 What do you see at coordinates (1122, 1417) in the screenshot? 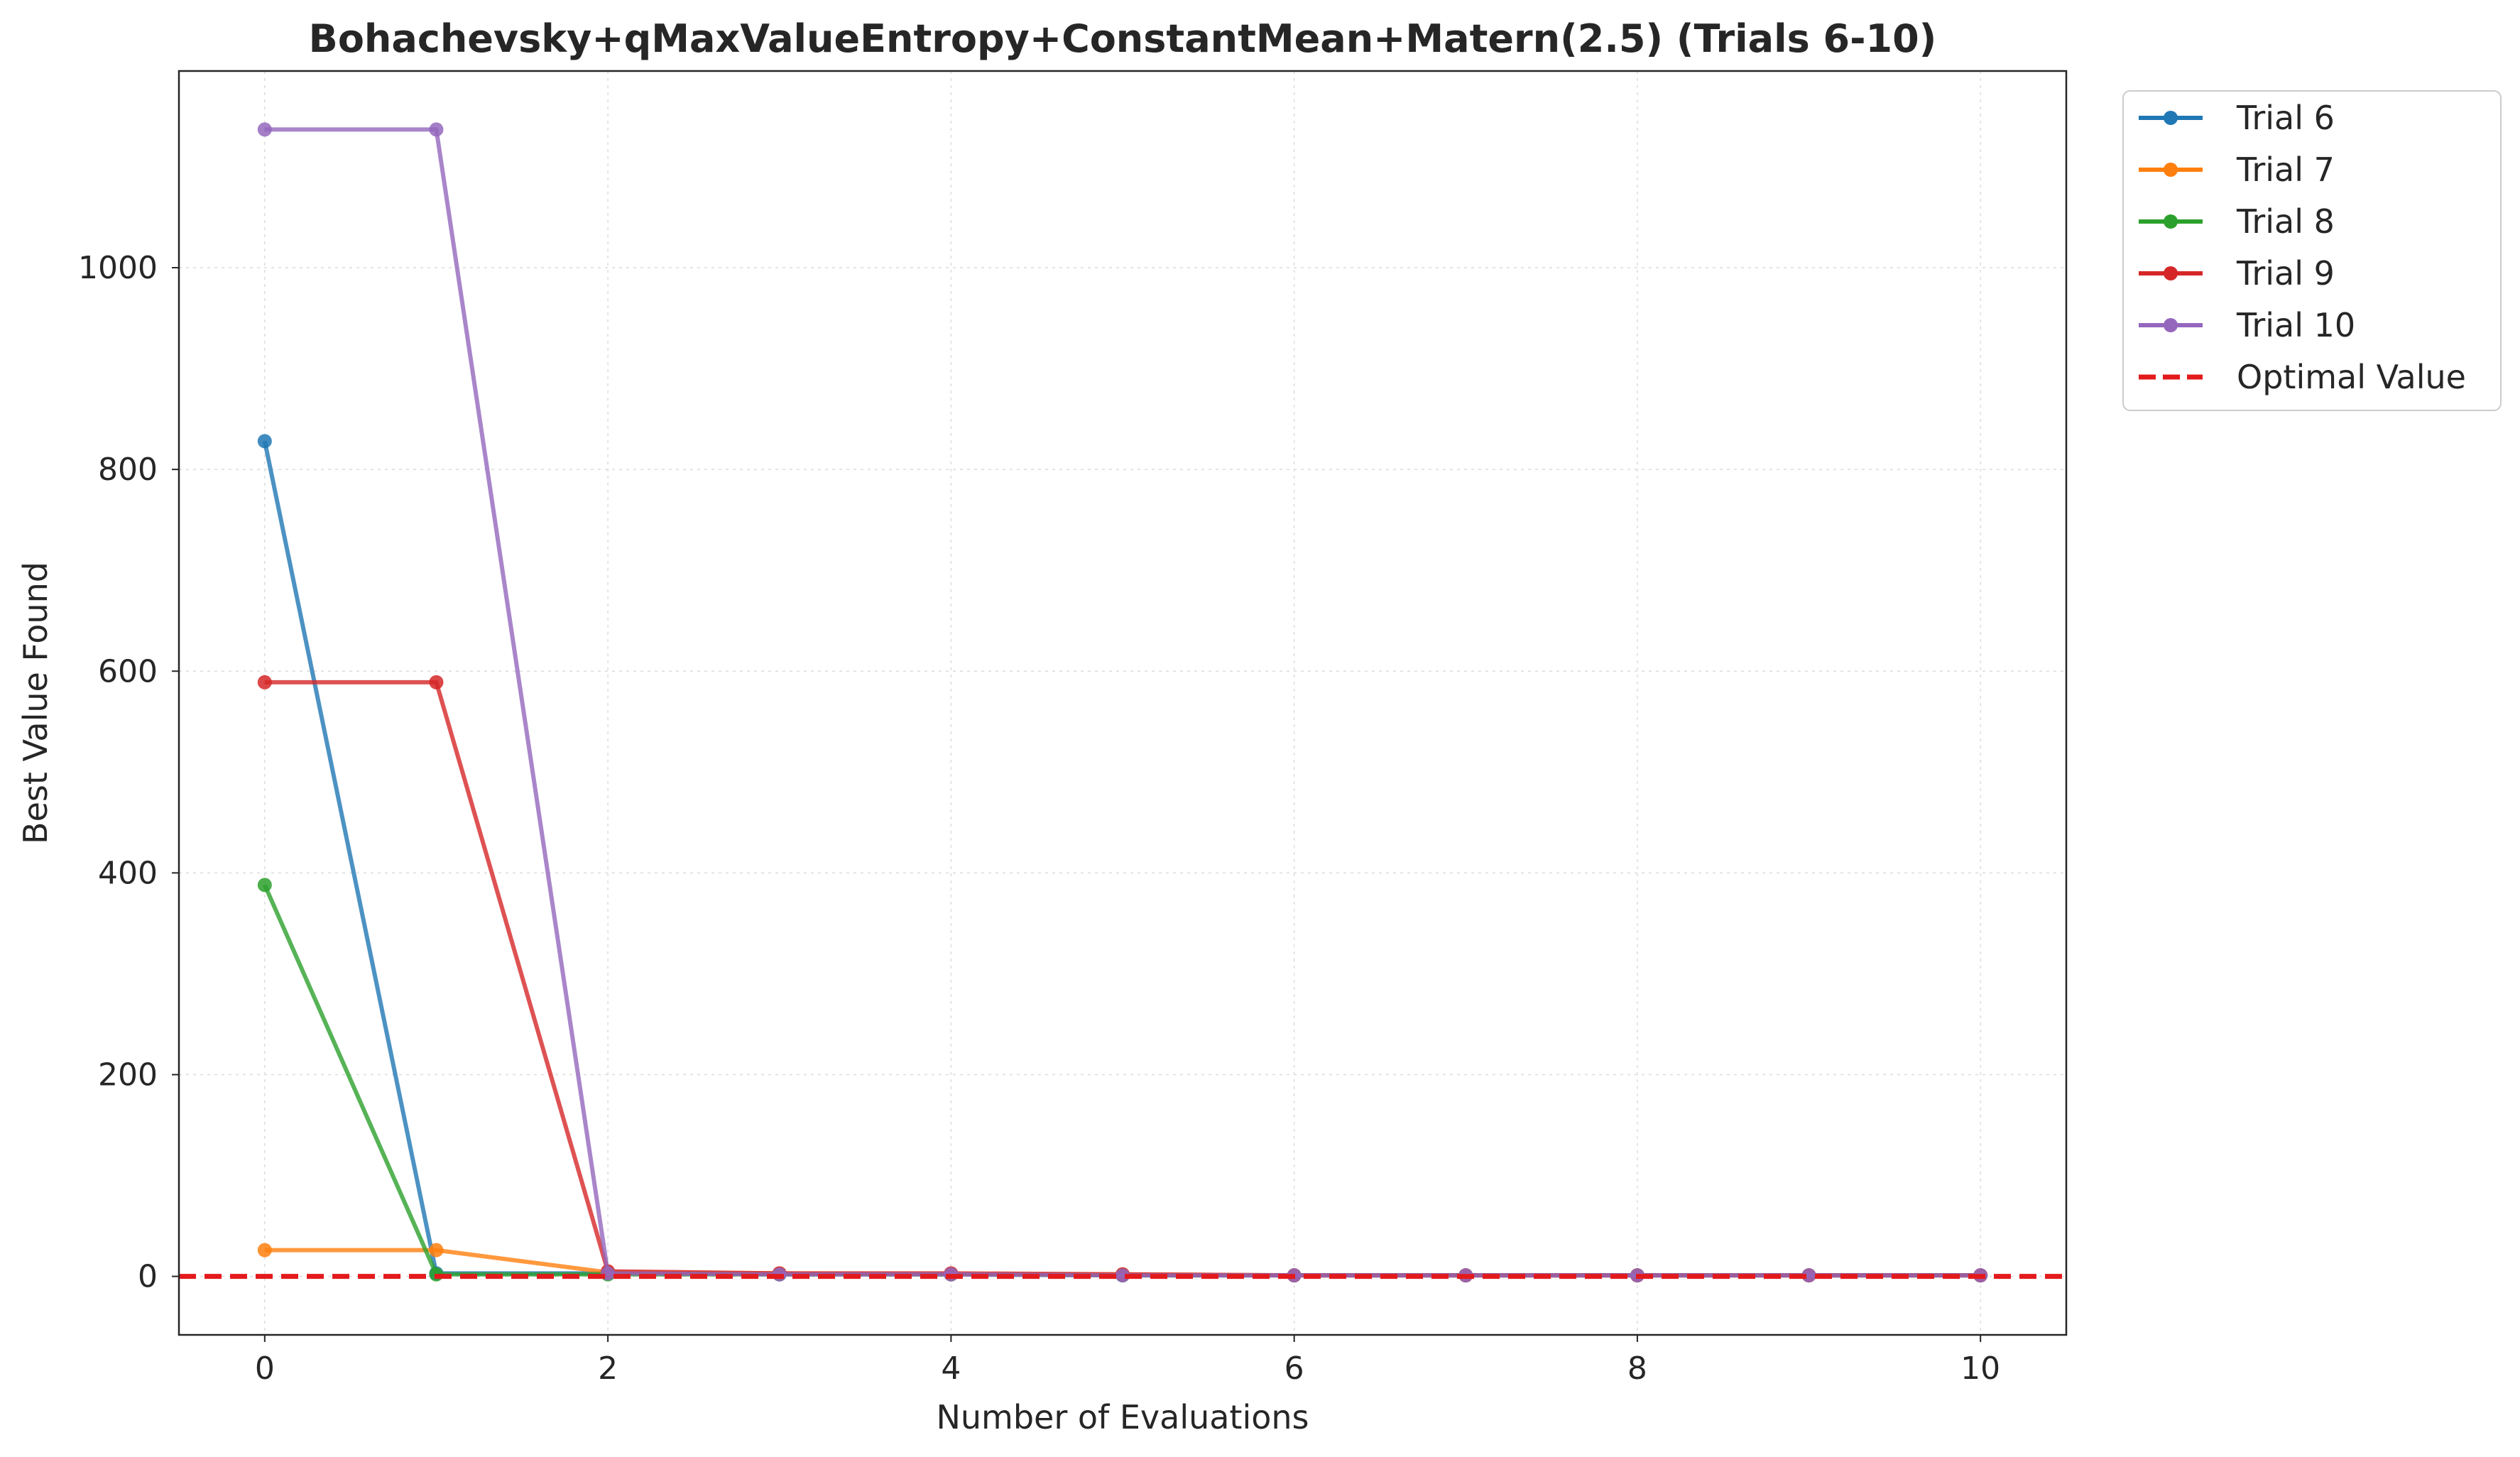
I see `x-axis-label: Number of Evaluations` at bounding box center [1122, 1417].